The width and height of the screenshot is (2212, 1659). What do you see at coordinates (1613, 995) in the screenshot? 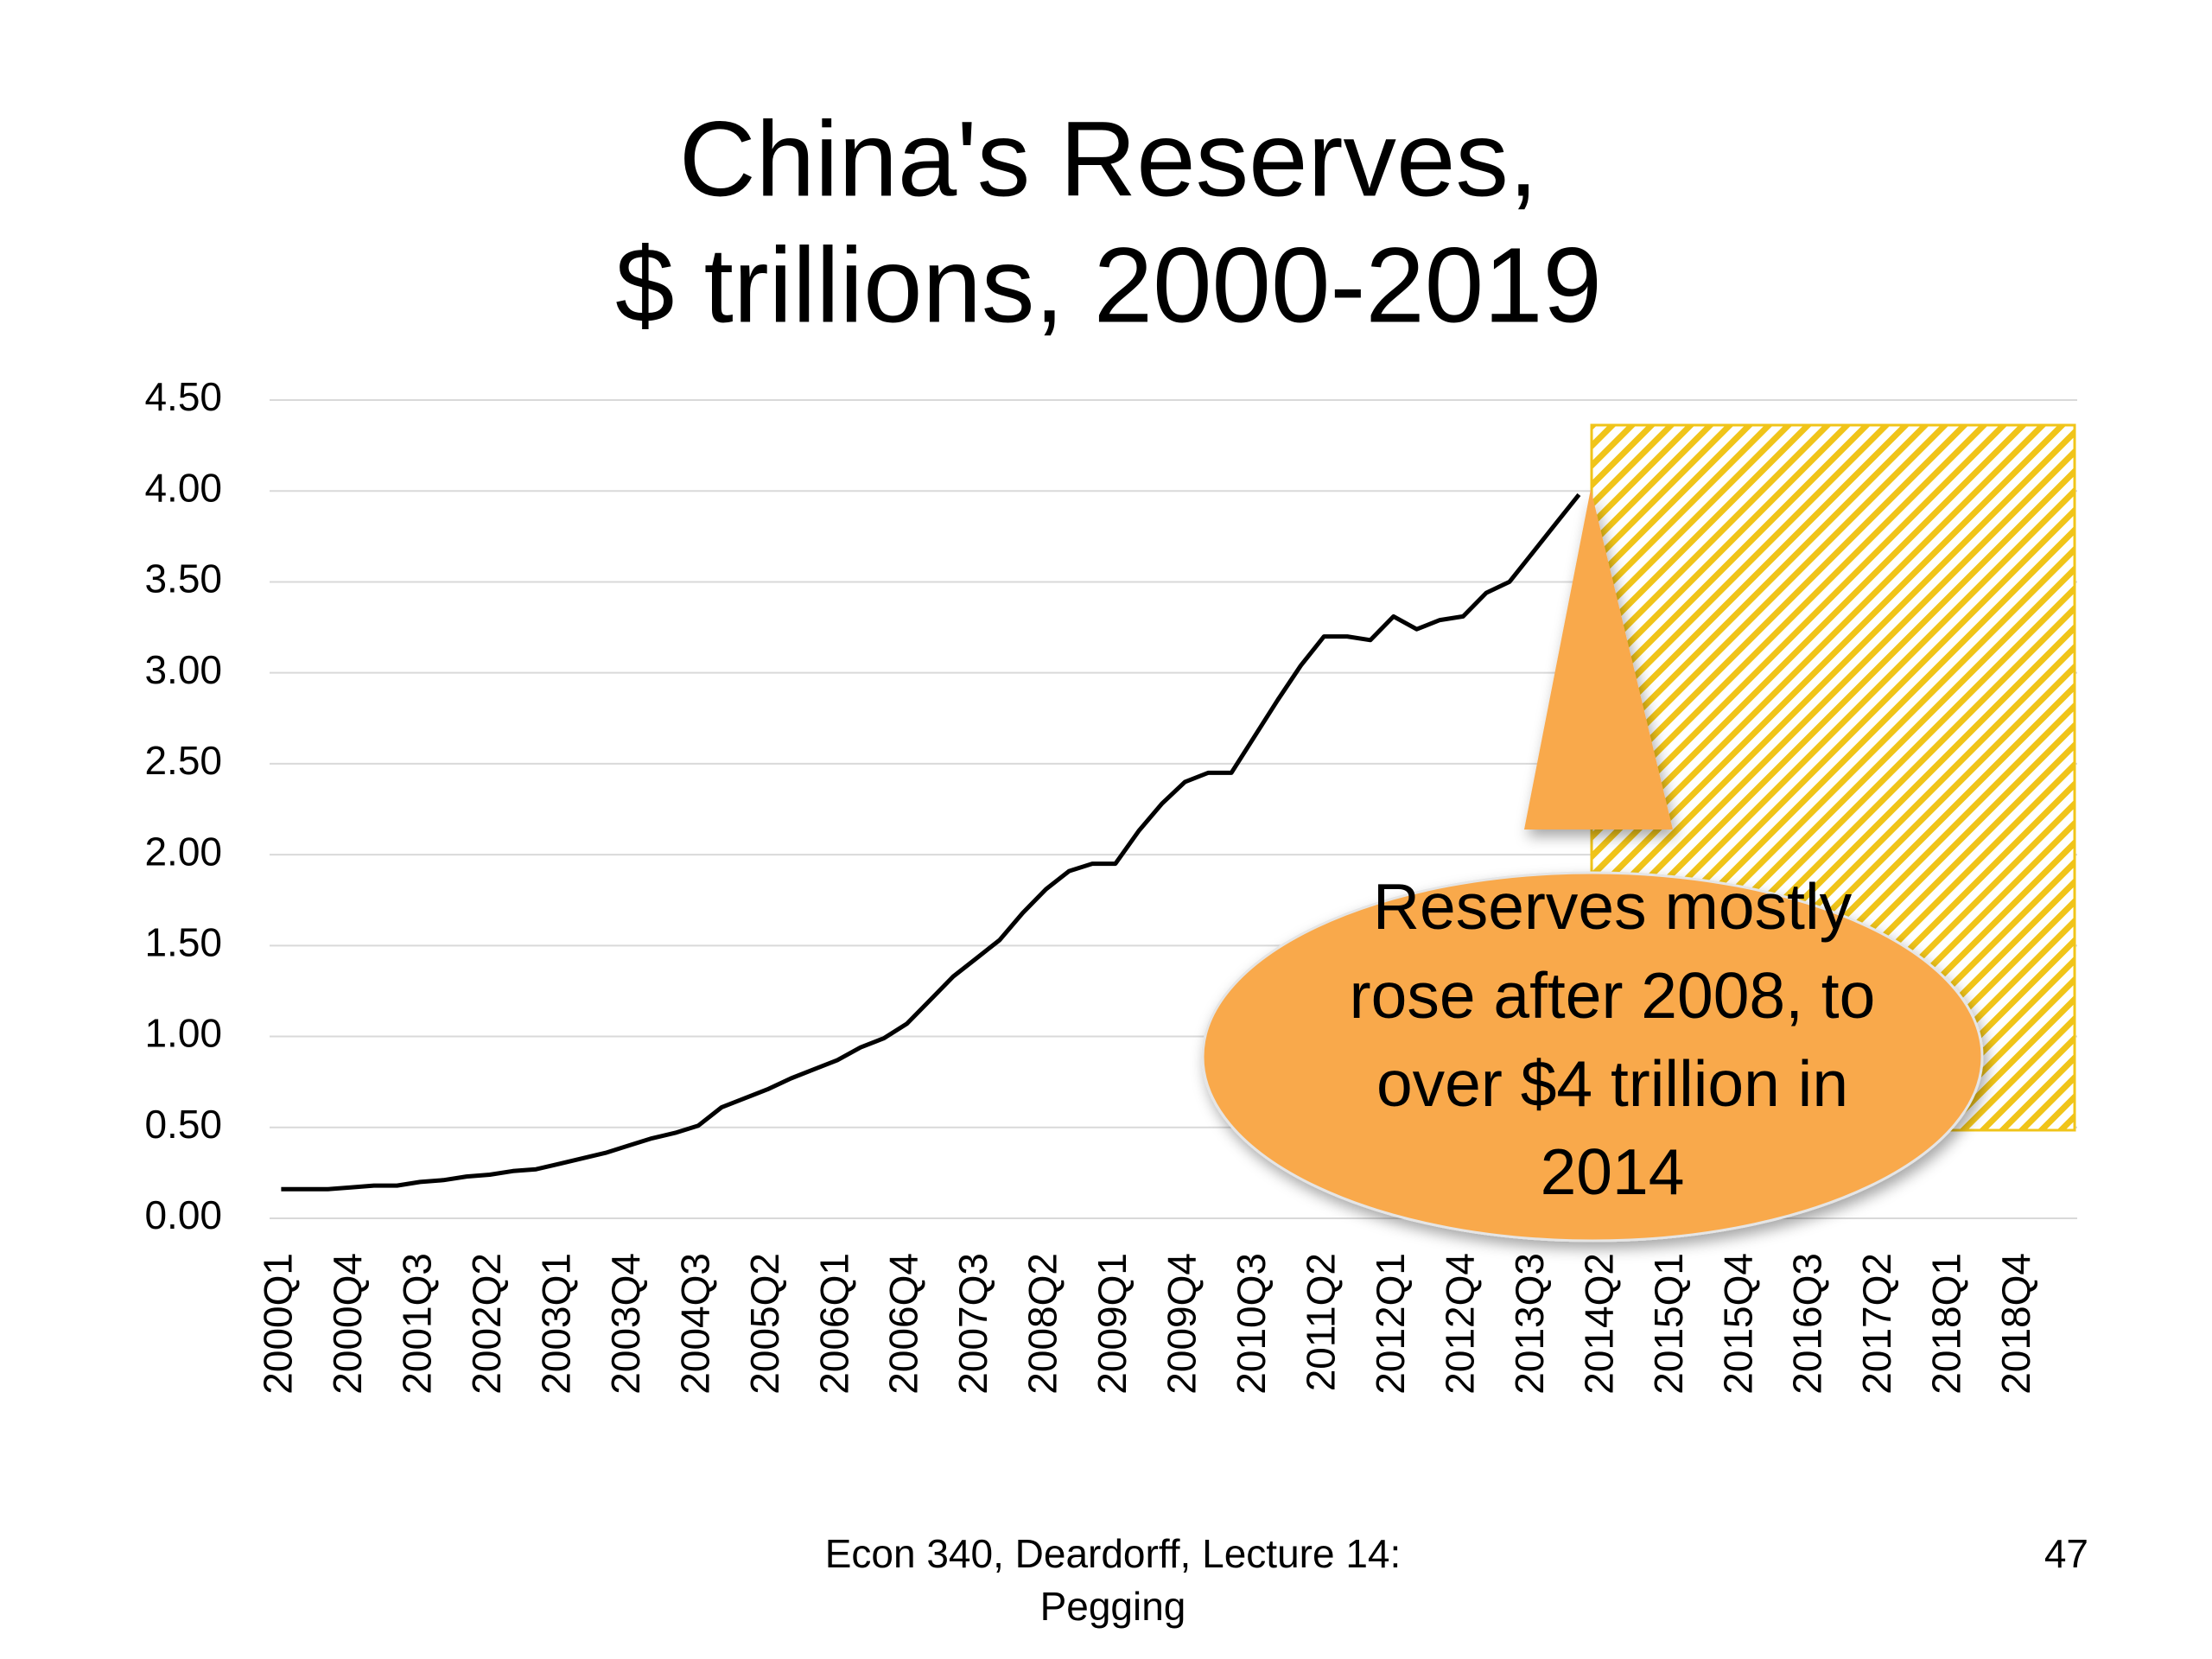
I see `annotation: rose after 2008, to` at bounding box center [1613, 995].